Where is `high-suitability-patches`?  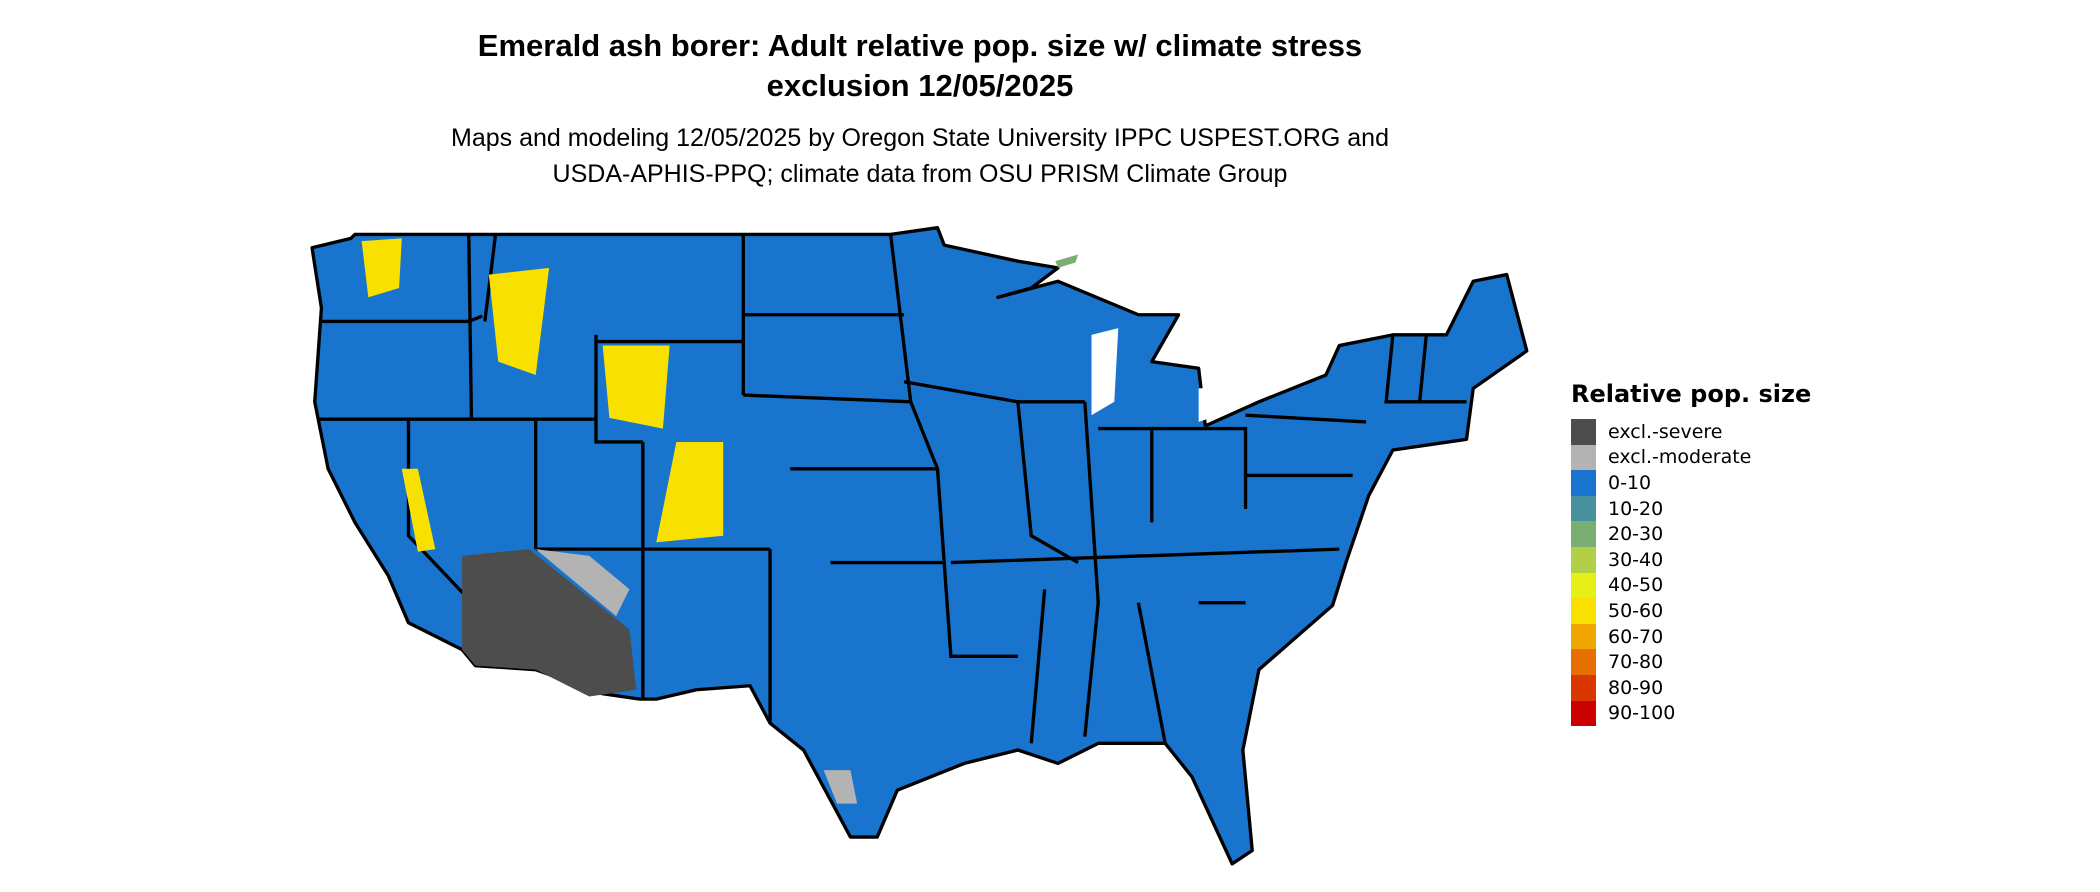
high-suitability-patches is located at coordinates (542, 395).